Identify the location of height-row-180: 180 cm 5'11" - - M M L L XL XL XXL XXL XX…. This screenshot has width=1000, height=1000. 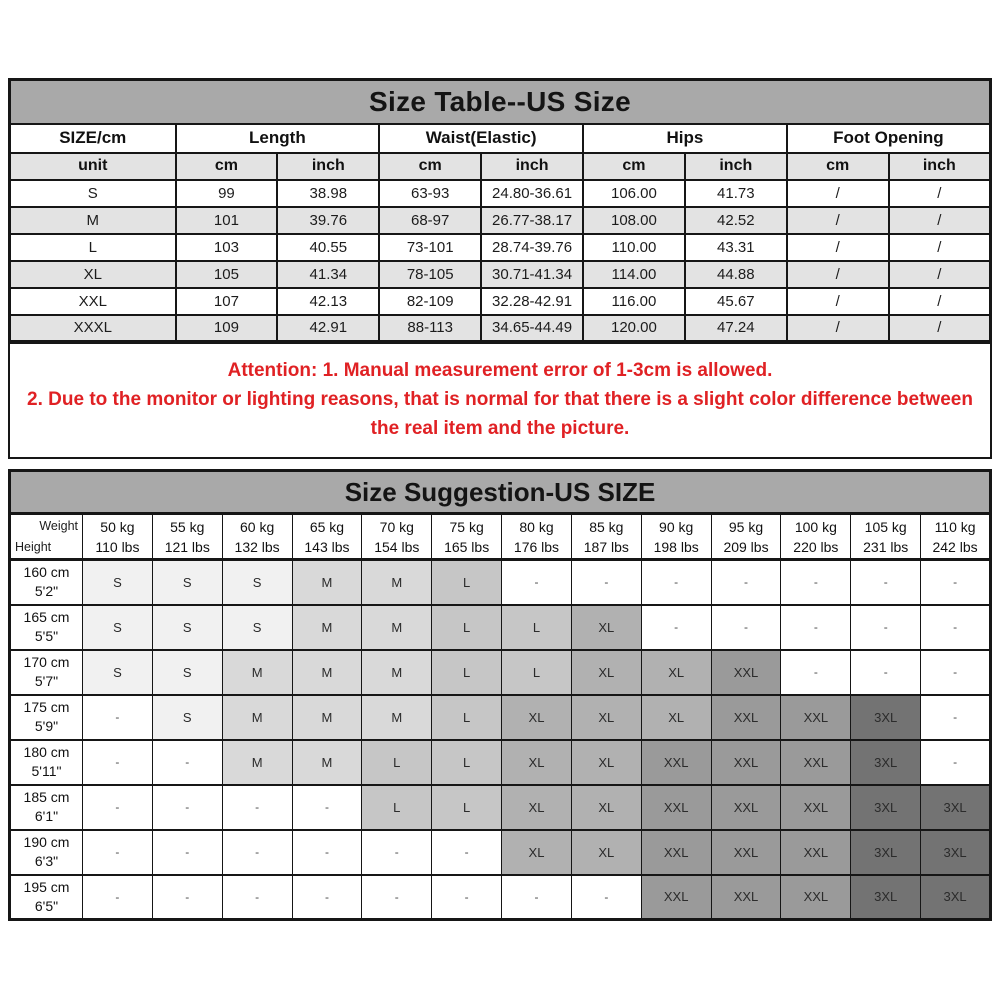
(500, 762).